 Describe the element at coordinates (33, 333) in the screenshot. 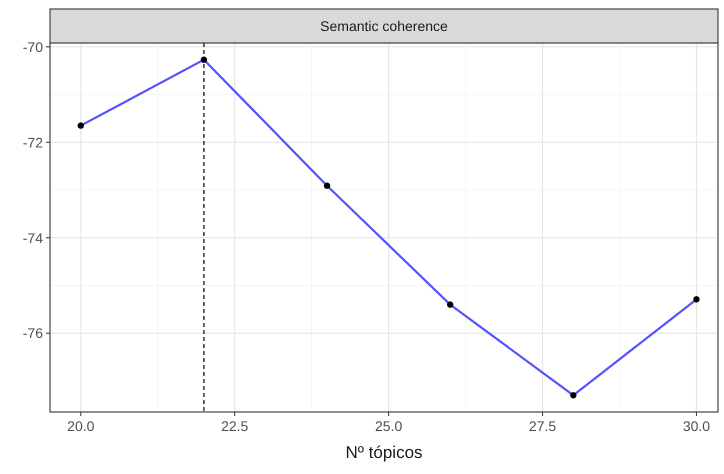

I see `y-tick-label: -76` at that location.